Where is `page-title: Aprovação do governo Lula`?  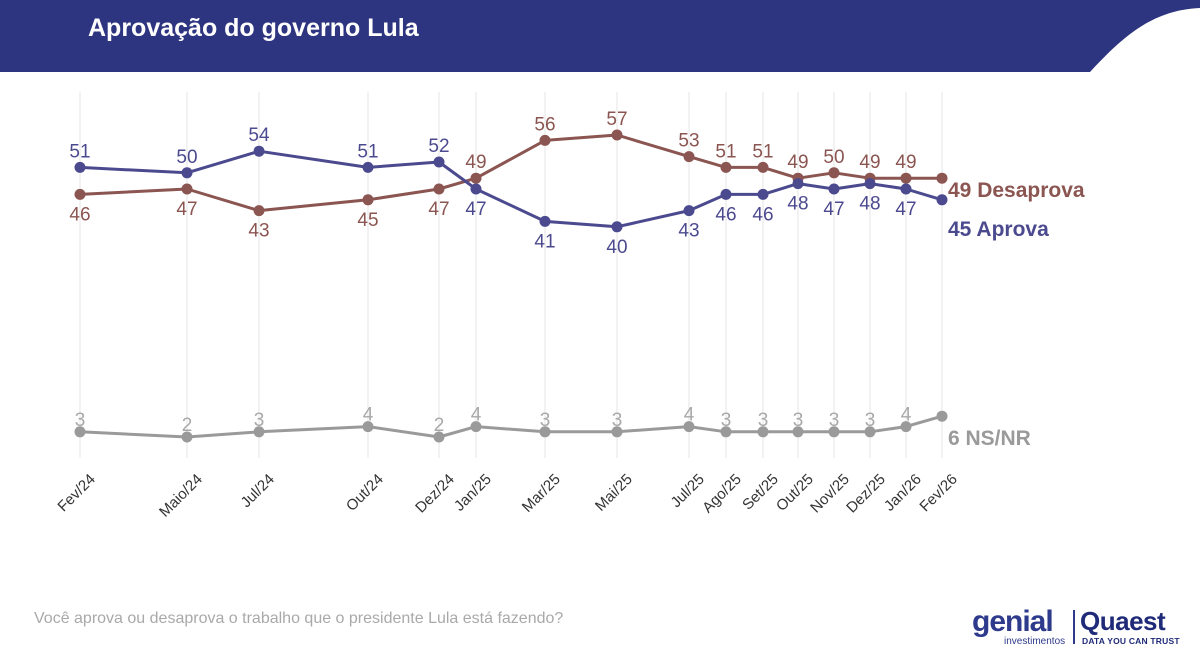 page-title: Aprovação do governo Lula is located at coordinates (253, 28).